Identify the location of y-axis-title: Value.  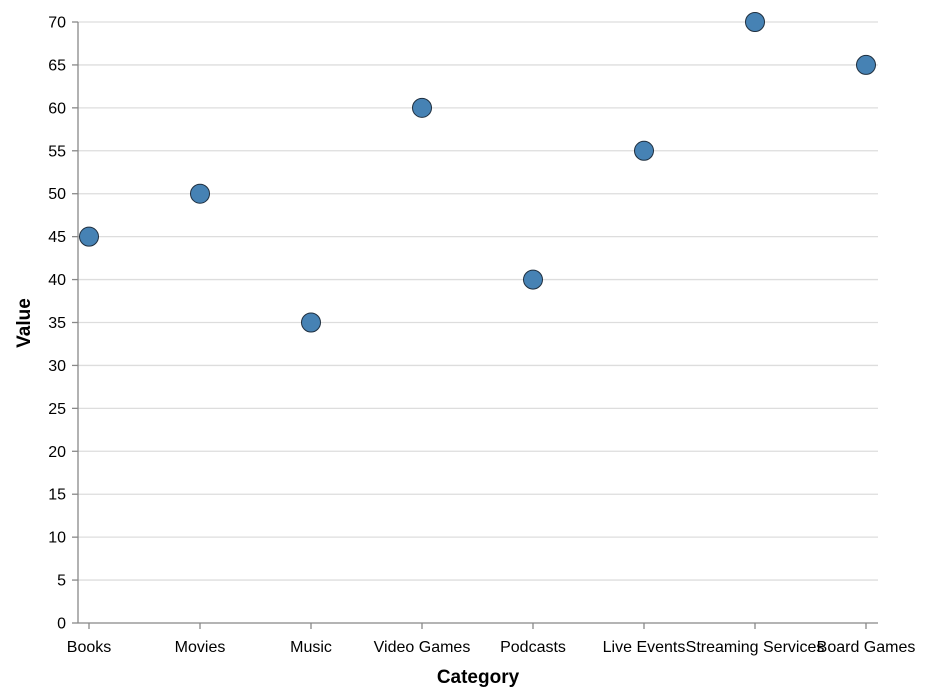
(24, 323).